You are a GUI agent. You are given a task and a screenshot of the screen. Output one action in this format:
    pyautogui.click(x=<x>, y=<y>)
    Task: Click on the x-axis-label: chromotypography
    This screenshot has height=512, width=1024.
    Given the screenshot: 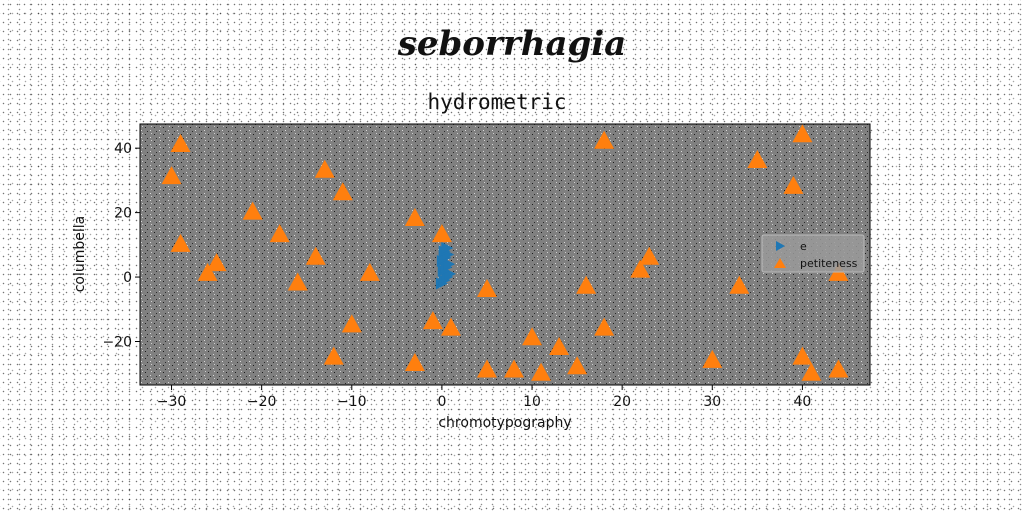 What is the action you would take?
    pyautogui.click(x=504, y=423)
    